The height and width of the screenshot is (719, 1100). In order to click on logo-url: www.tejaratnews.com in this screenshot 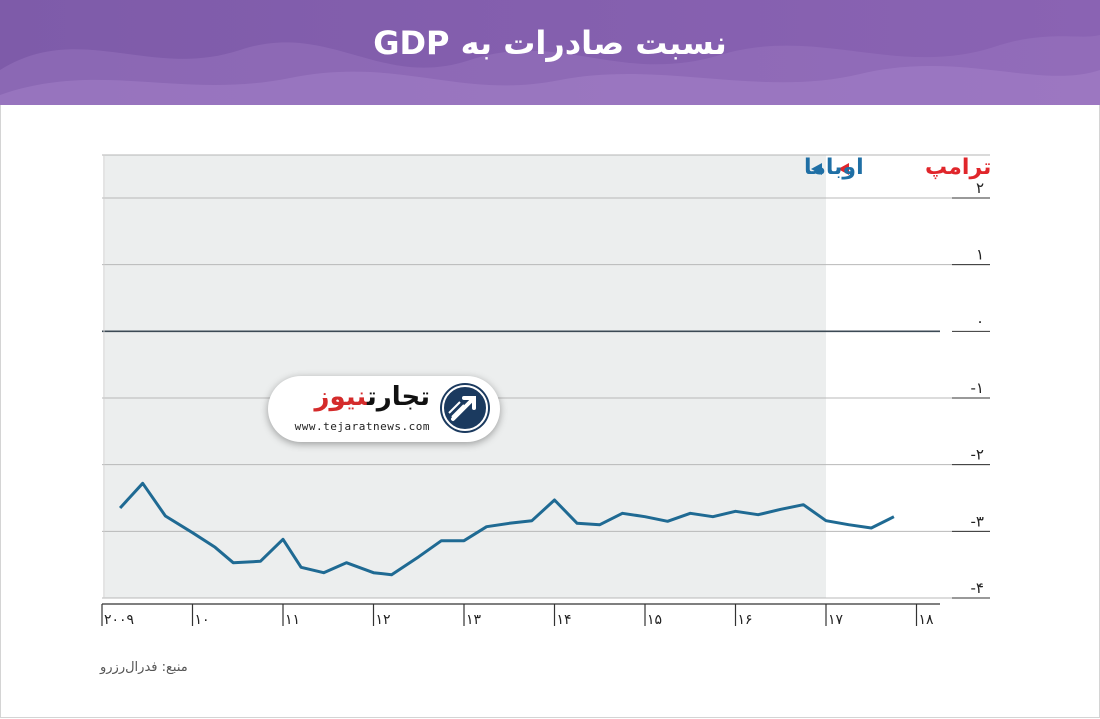, I will do `click(362, 426)`.